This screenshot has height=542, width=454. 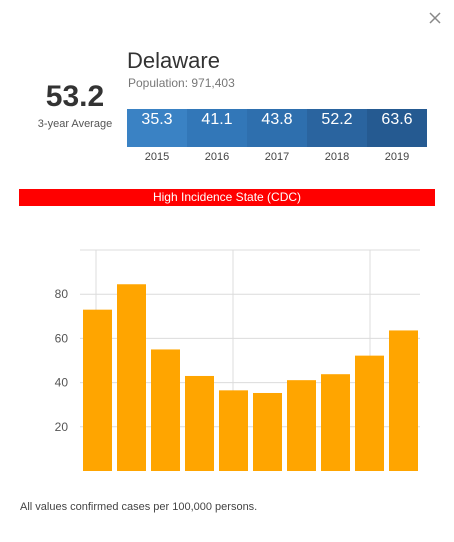 What do you see at coordinates (75, 96) in the screenshot?
I see `three-year-average-value: 53.2` at bounding box center [75, 96].